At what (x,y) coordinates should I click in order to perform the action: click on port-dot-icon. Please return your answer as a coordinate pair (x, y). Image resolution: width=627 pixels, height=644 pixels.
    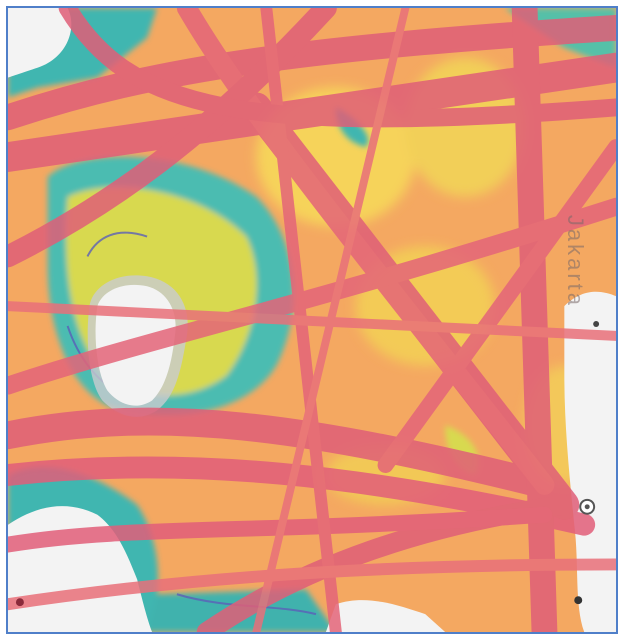
    Looking at the image, I should click on (587, 507).